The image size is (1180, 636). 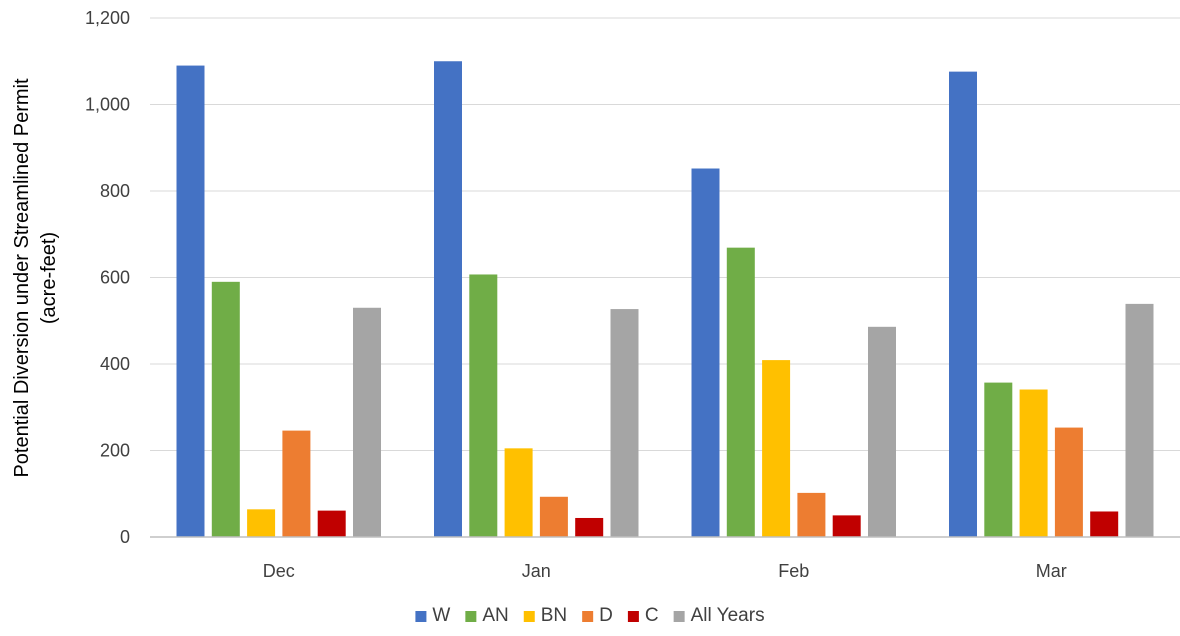 I want to click on bar-c-dec, so click(x=331, y=523).